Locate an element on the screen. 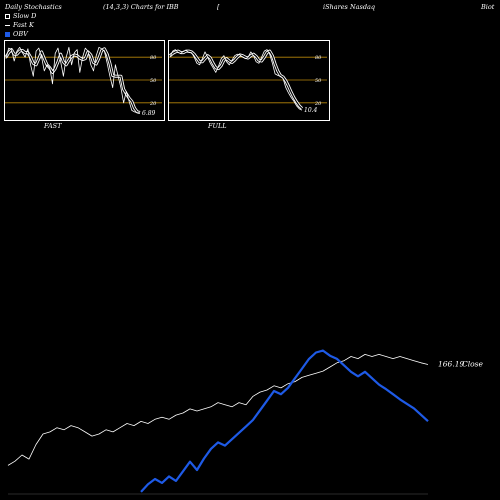 The image size is (500, 500). company-name-tail: Biot is located at coordinates (488, 7).